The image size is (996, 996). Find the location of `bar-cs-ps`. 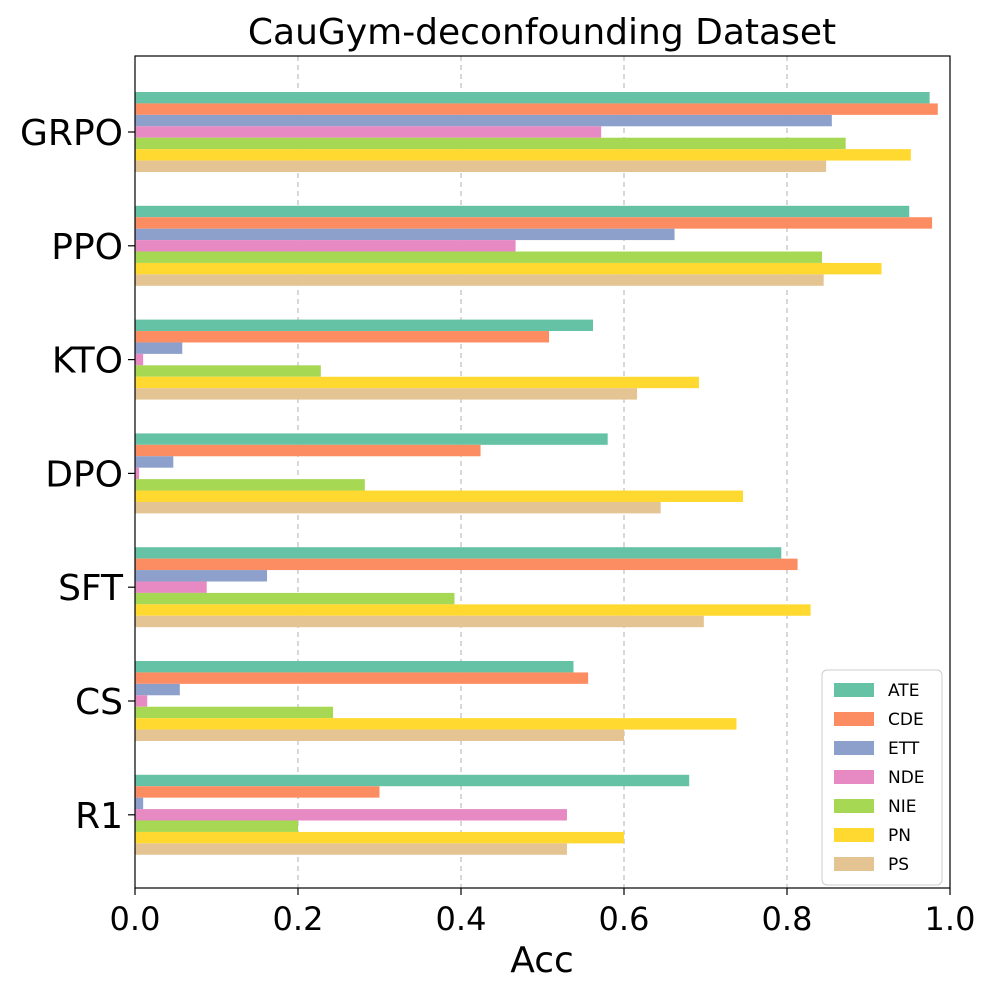

bar-cs-ps is located at coordinates (379, 735).